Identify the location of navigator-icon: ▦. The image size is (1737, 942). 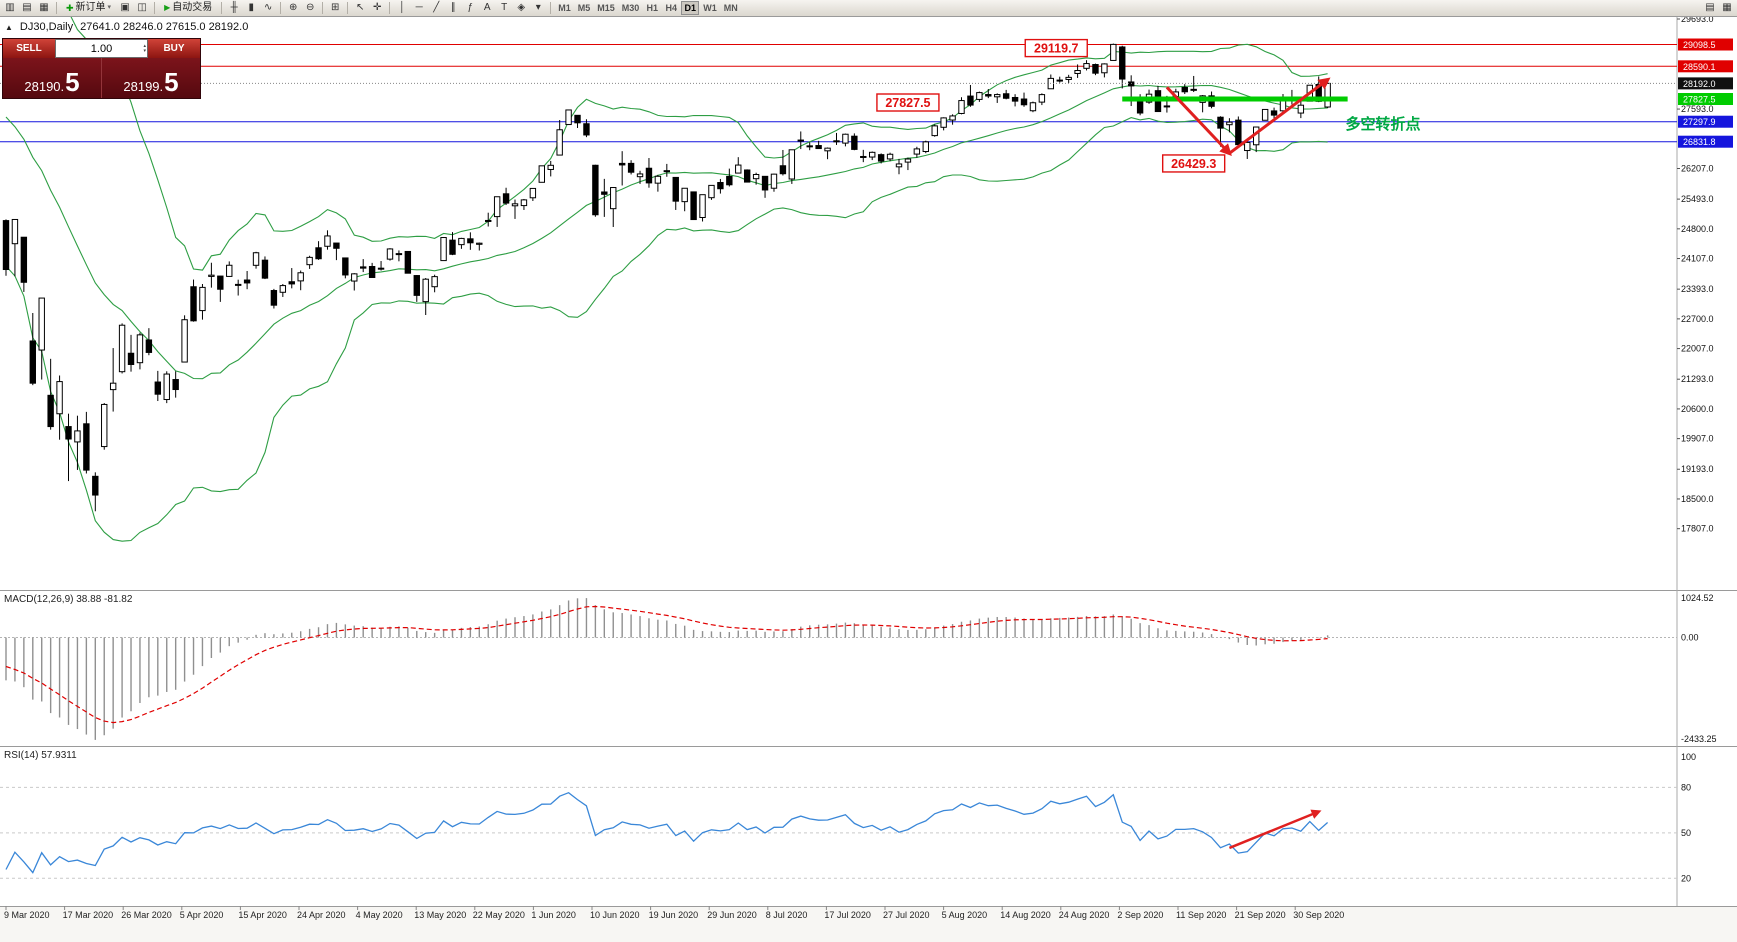
(44, 8).